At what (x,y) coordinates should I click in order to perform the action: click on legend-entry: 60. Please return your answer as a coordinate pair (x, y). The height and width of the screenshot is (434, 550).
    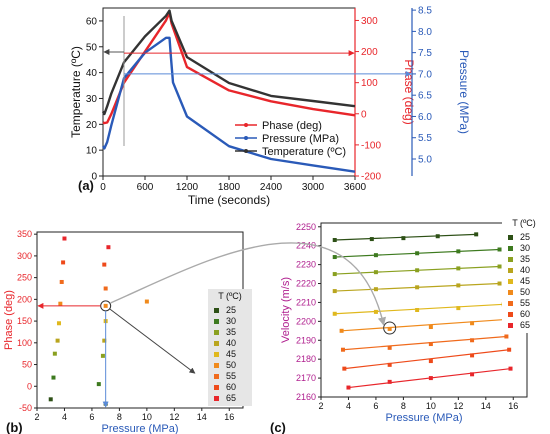
    Looking at the image, I should click on (525, 314).